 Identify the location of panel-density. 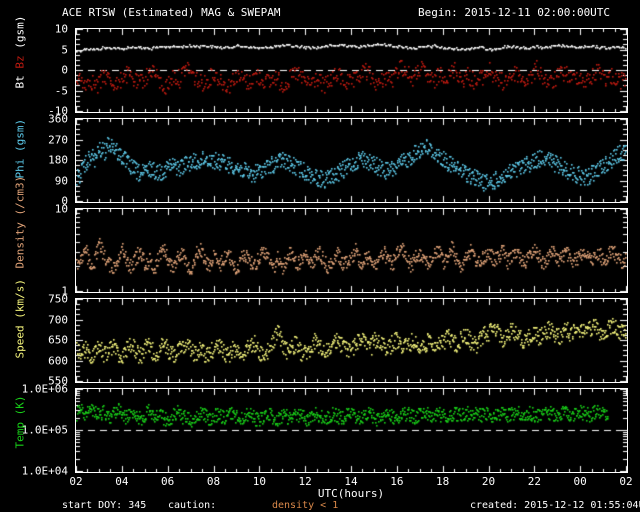
(351, 250).